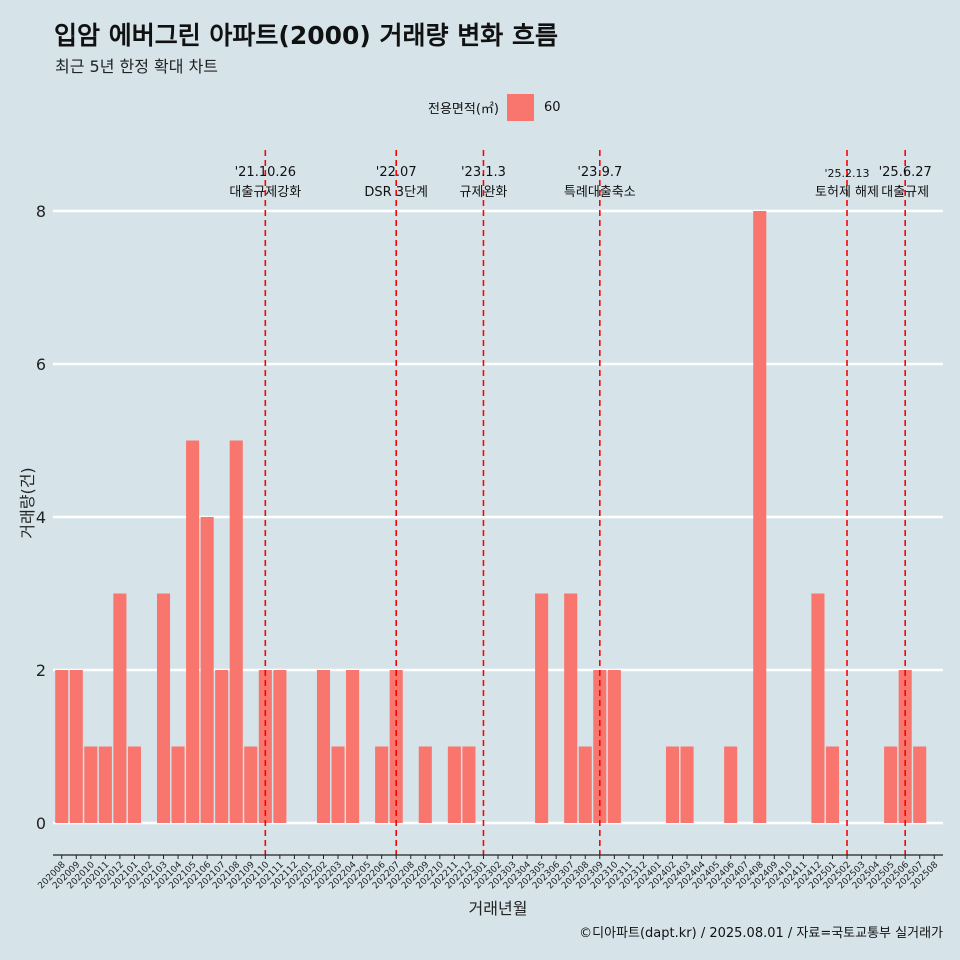  I want to click on event-label: 규제완화, so click(484, 192).